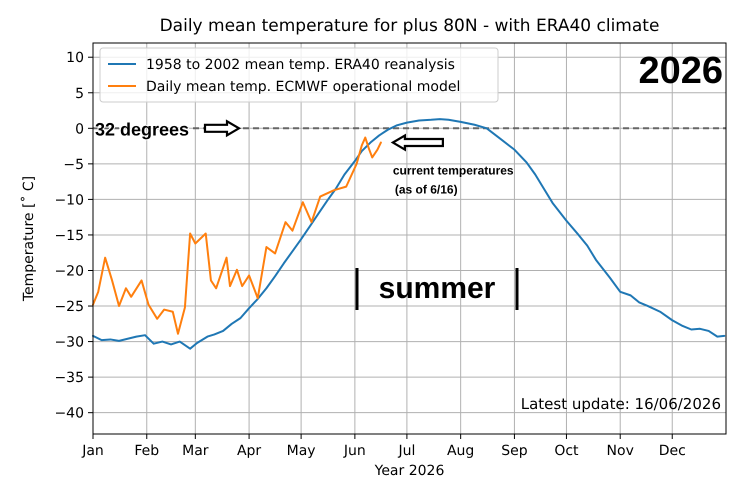 The image size is (744, 504). Describe the element at coordinates (69, 342) in the screenshot. I see `y-tick-label: −30` at that location.